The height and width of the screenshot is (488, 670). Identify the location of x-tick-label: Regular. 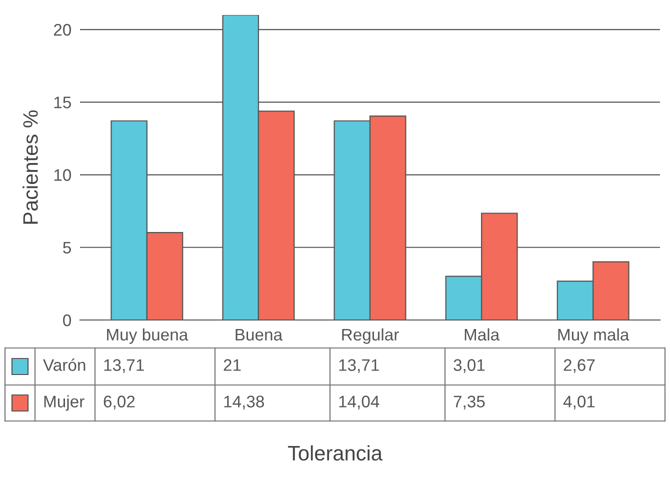
(370, 336).